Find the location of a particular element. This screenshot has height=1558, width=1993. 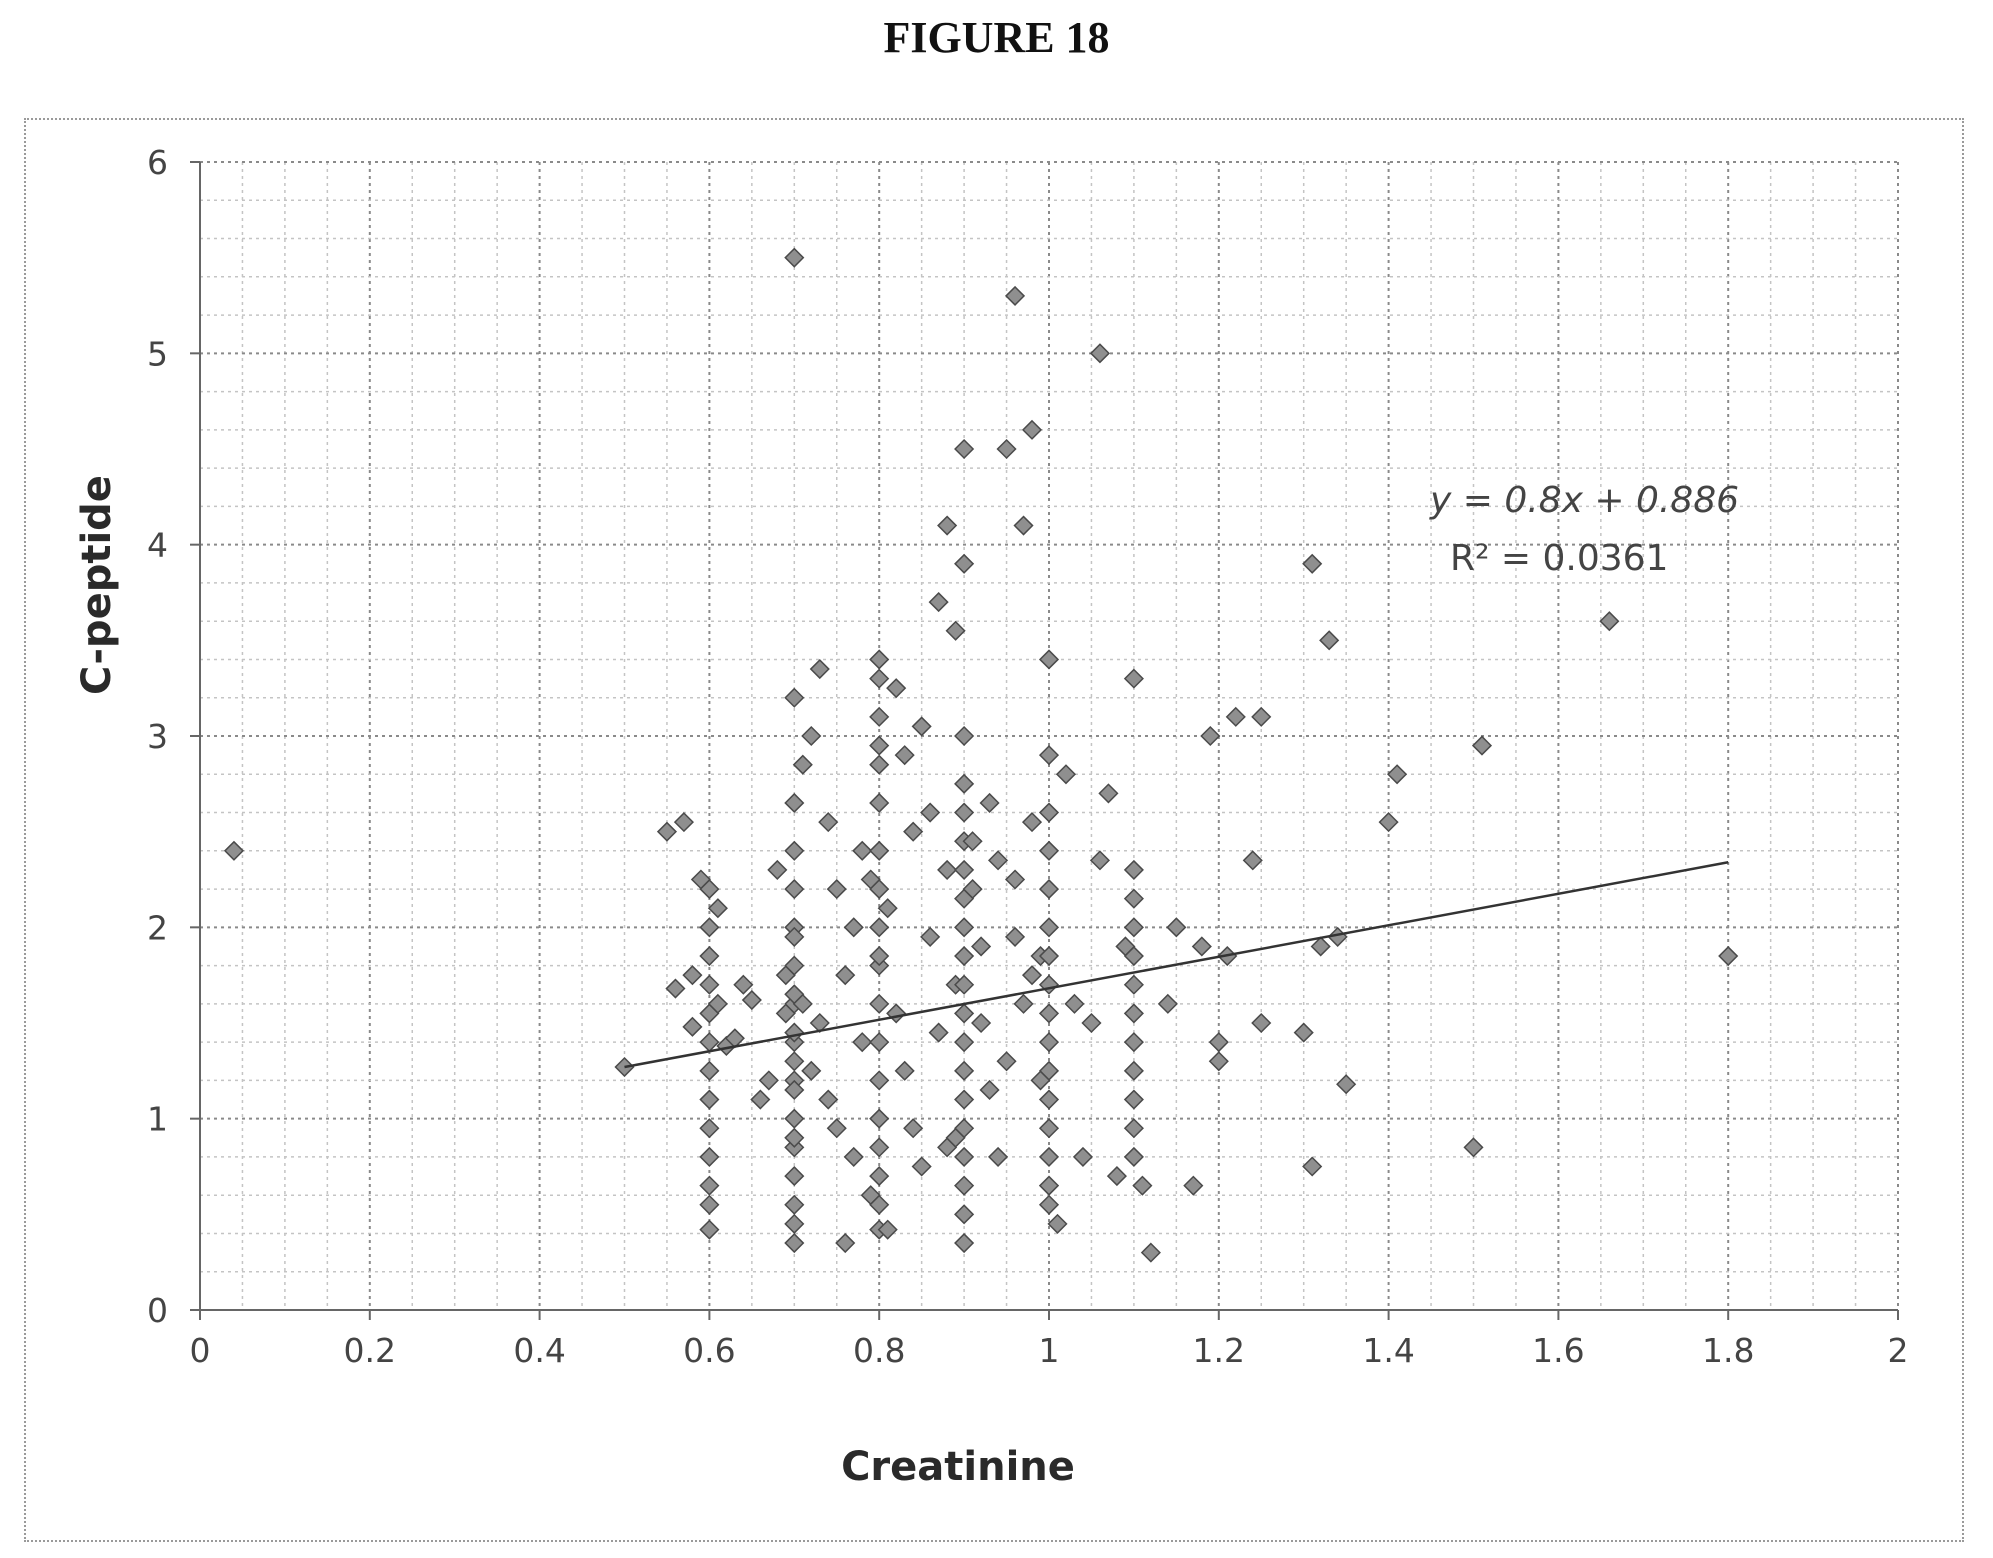

x-tick-label: 0.8 is located at coordinates (879, 1350).